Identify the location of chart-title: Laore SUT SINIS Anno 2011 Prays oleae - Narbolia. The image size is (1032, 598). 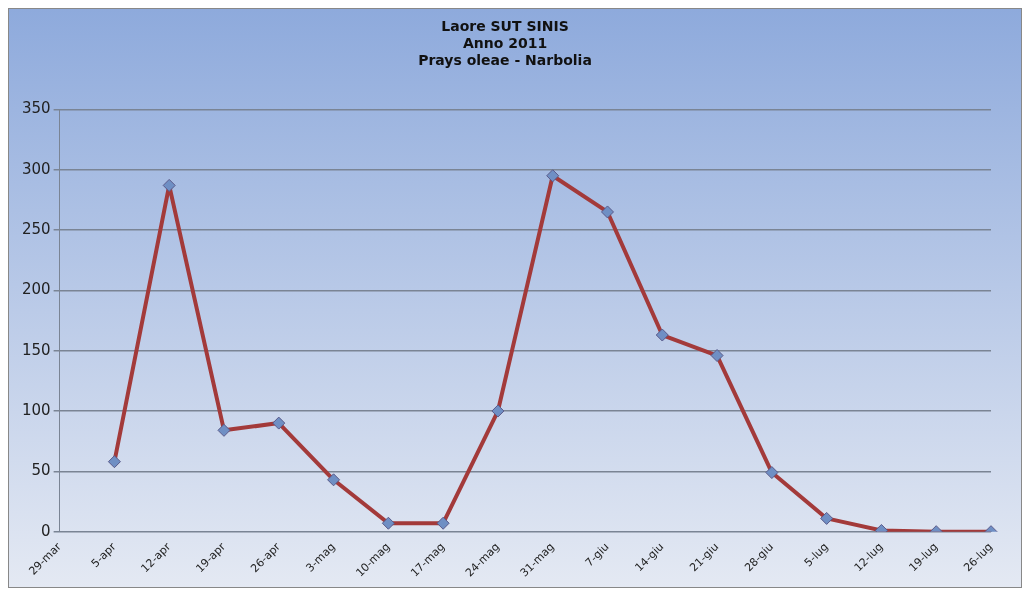
(505, 43).